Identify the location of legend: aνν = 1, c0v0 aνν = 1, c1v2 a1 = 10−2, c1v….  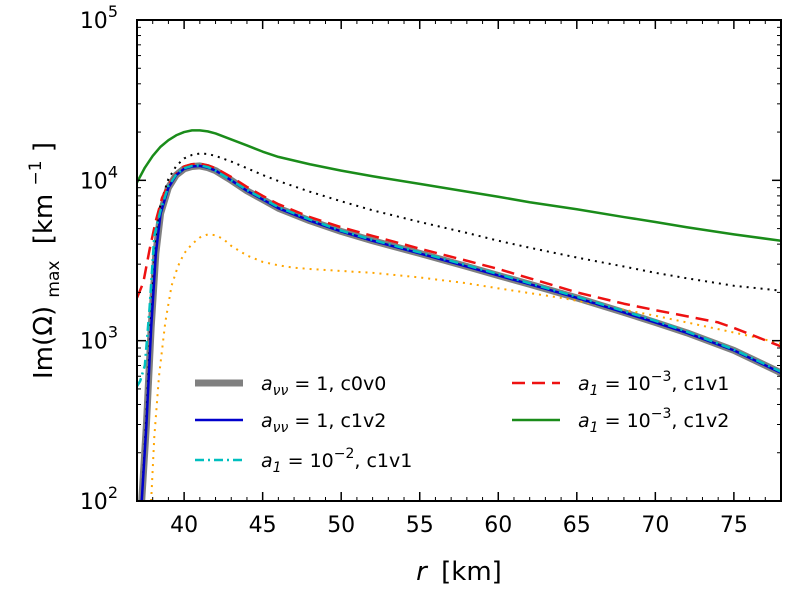
(462, 422).